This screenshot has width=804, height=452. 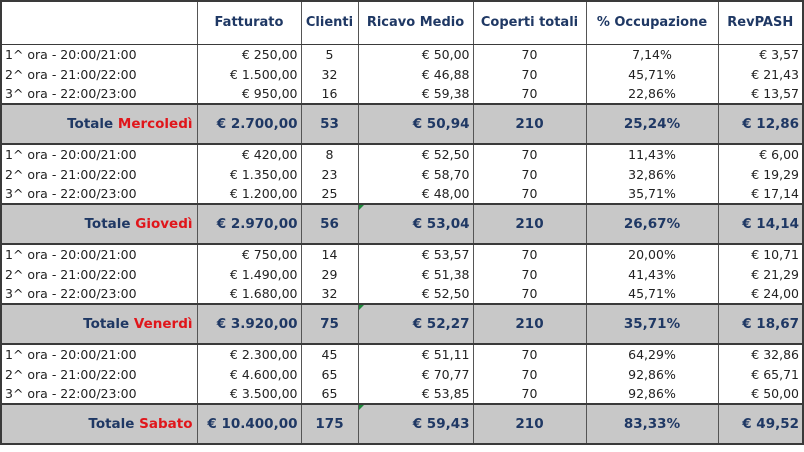 I want to click on total-fatturato-cell: € 2.970,00, so click(x=248, y=224).